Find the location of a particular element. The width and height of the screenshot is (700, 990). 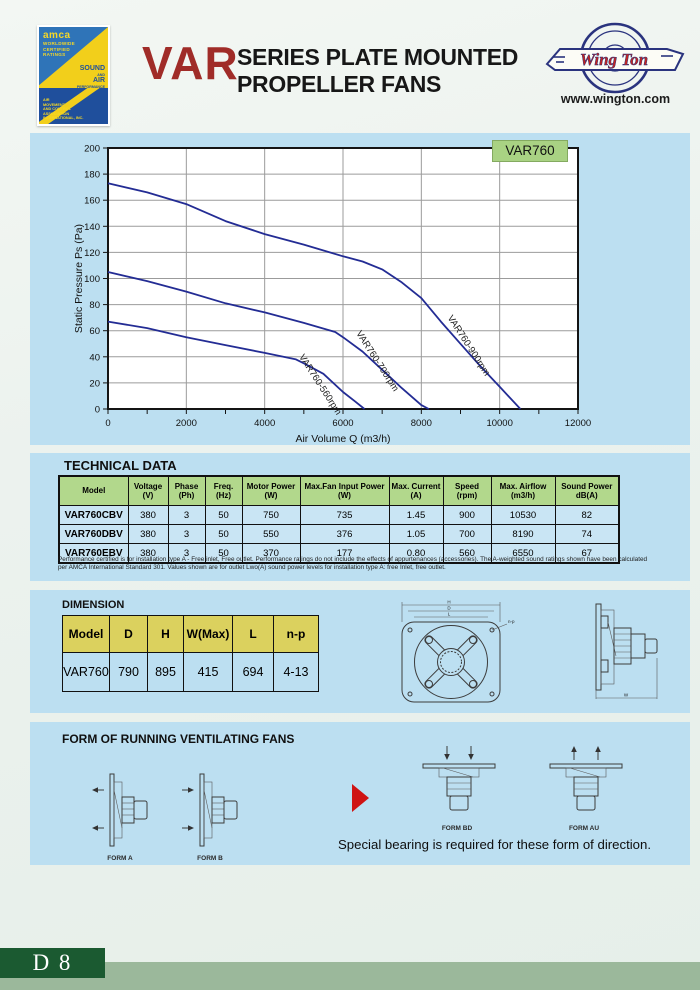

amca-line-and: AND is located at coordinates (101, 75).